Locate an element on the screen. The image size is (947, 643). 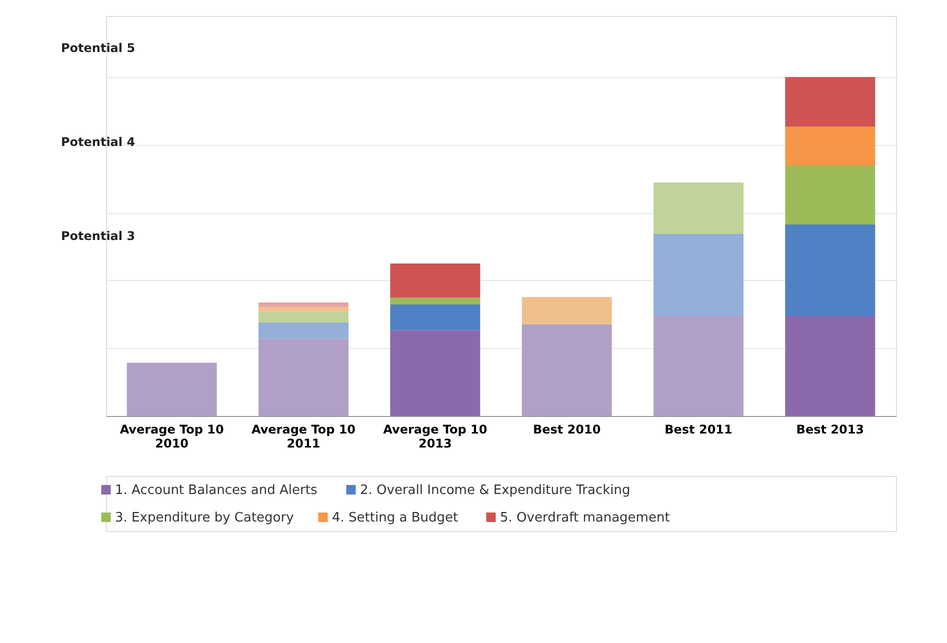
x-tick-label: Average Top 10 2010 is located at coordinates (172, 436).